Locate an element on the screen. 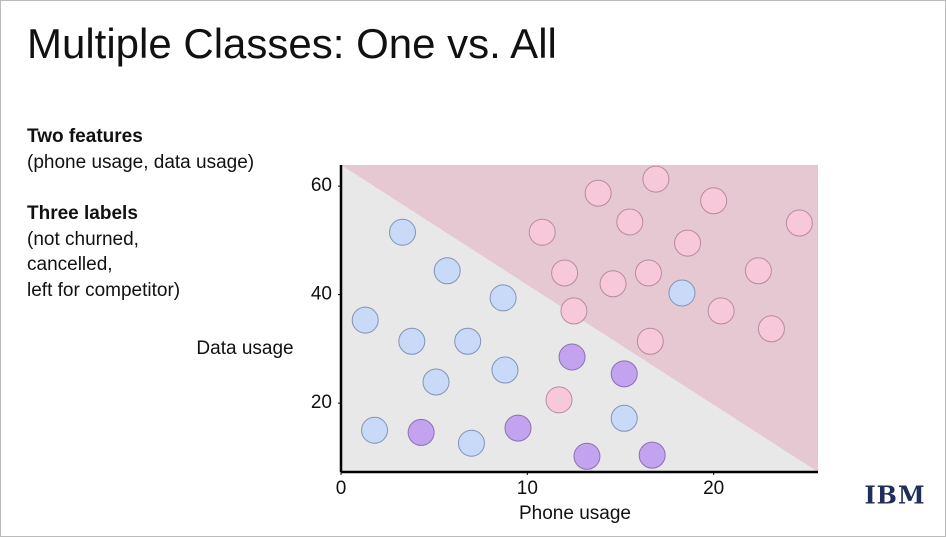 The height and width of the screenshot is (537, 946). x-axis-label: Phone usage is located at coordinates (575, 513).